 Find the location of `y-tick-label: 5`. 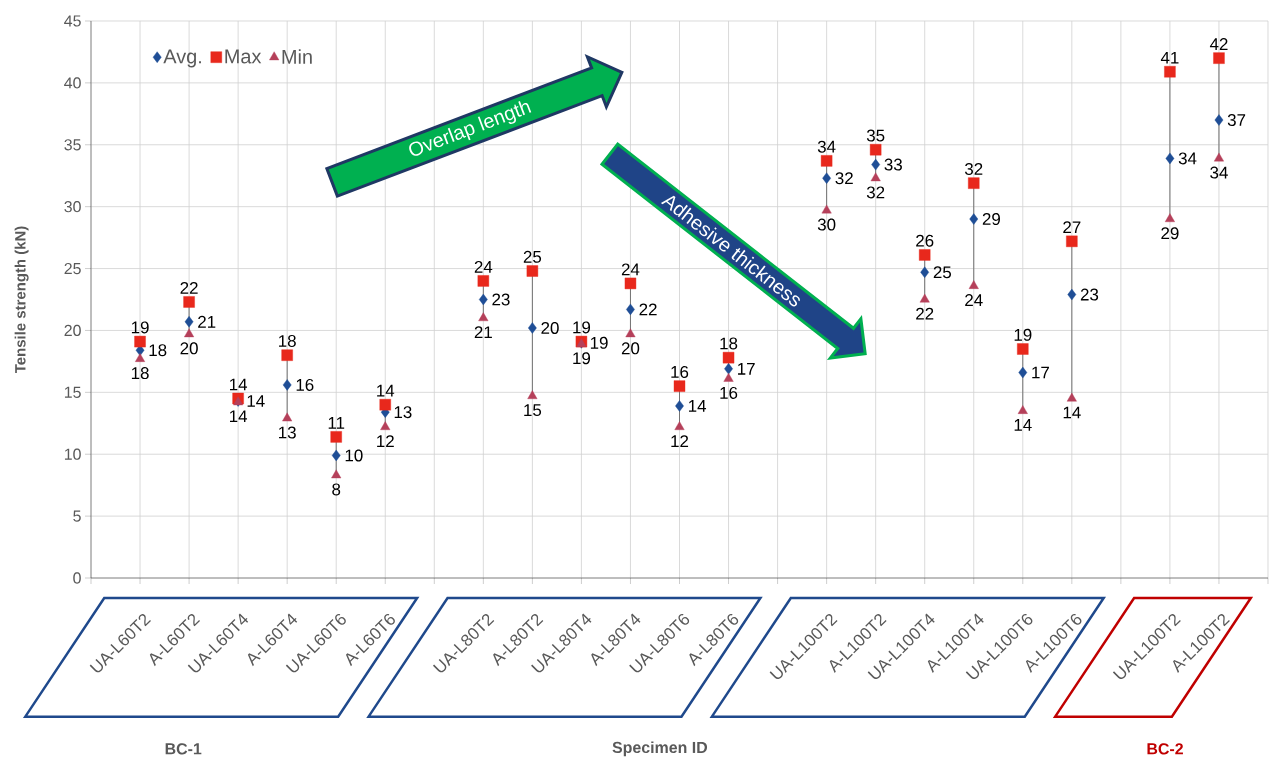

y-tick-label: 5 is located at coordinates (77, 516).